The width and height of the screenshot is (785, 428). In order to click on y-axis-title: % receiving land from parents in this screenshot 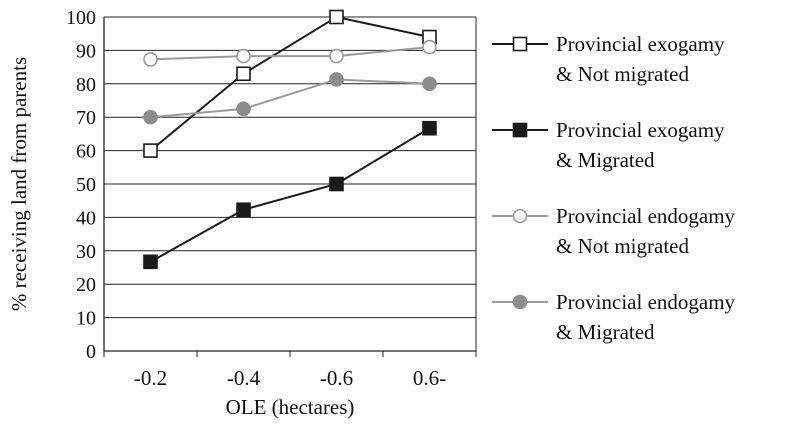, I will do `click(19, 184)`.